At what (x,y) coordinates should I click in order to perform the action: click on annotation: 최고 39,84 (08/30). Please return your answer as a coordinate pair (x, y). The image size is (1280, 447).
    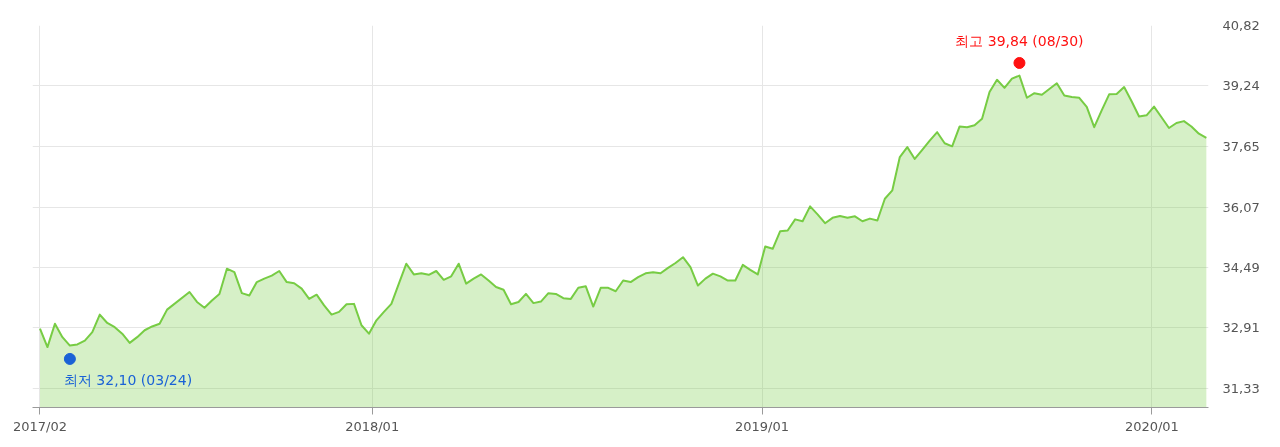
    Looking at the image, I should click on (1019, 40).